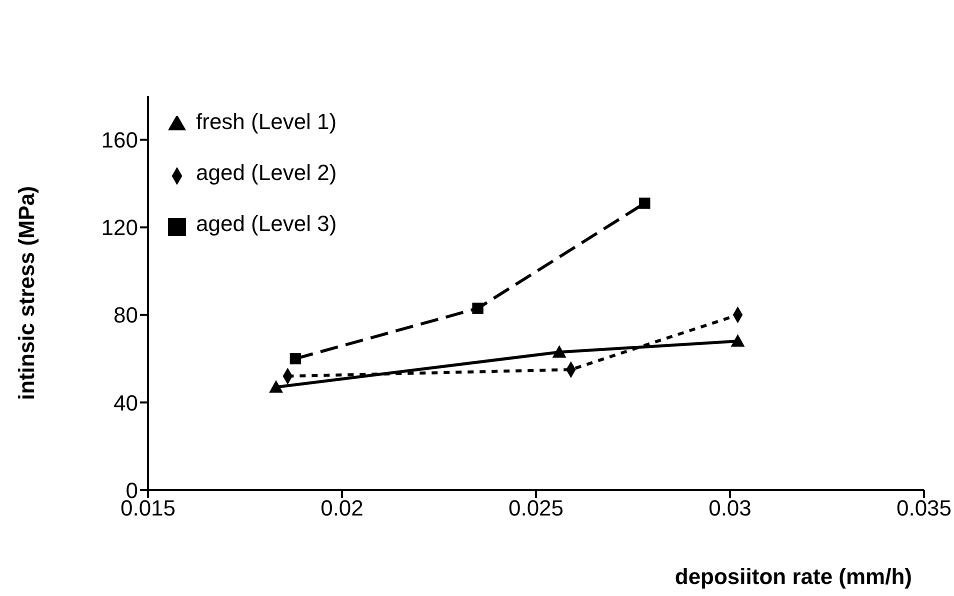 The height and width of the screenshot is (596, 954). Describe the element at coordinates (536, 508) in the screenshot. I see `x-tick-label: 0.025` at that location.